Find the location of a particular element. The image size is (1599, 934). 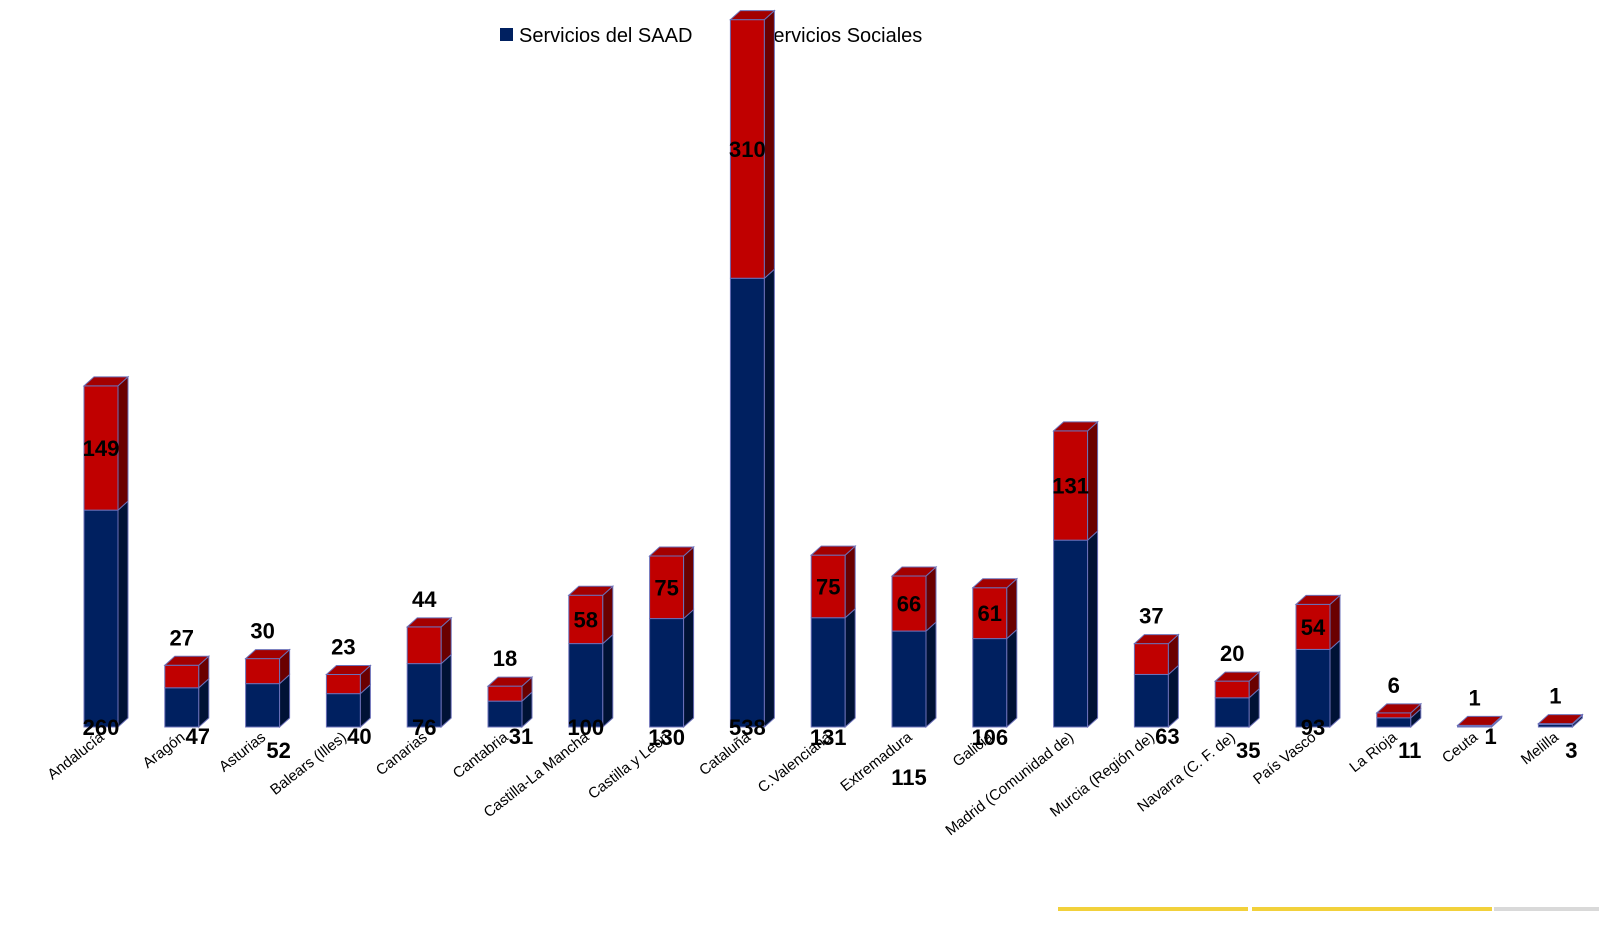

category-label: Cataluña is located at coordinates (725, 753).